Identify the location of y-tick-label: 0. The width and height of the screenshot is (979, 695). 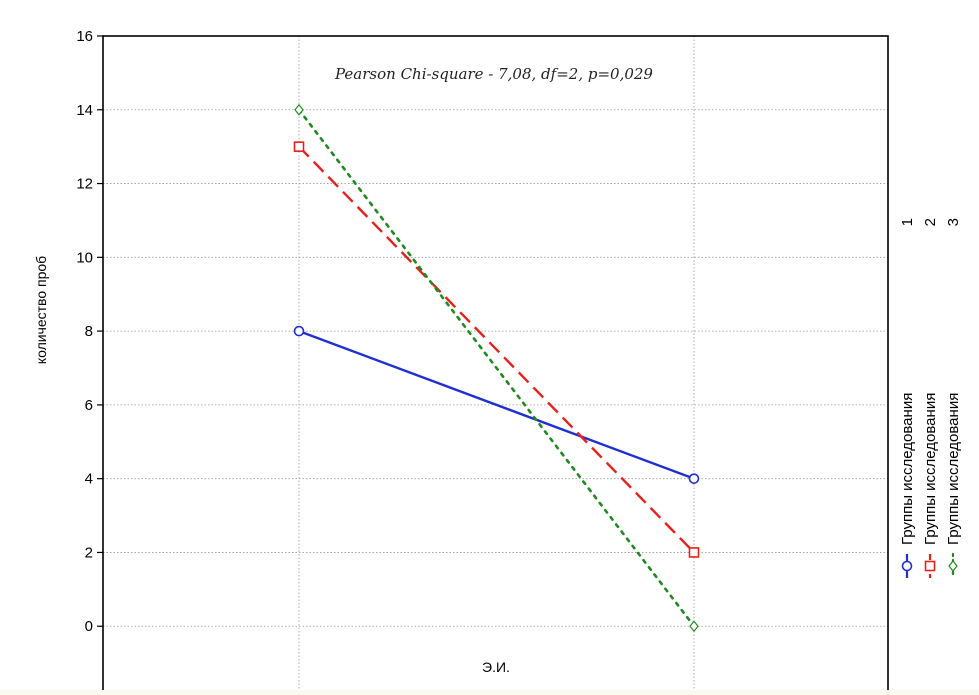
(89, 626).